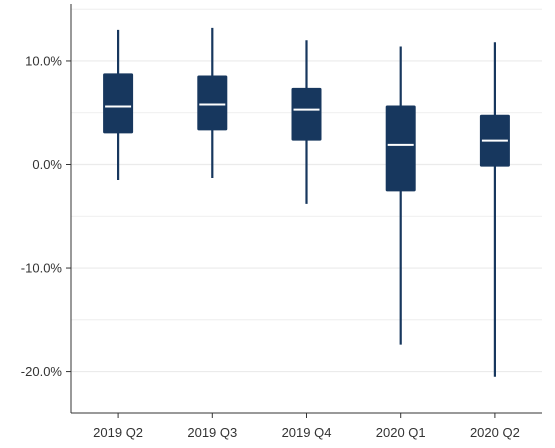 Image resolution: width=555 pixels, height=448 pixels. Describe the element at coordinates (495, 432) in the screenshot. I see `x-tick-label: 2020 Q2` at that location.